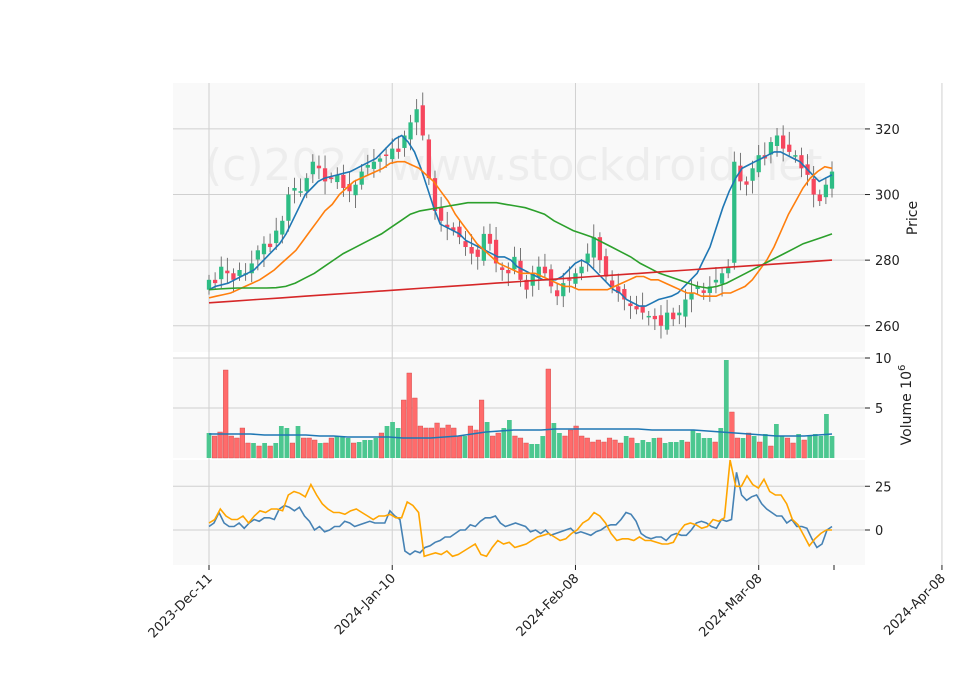 This screenshot has width=960, height=690. I want to click on indicator-line-a, so click(520, 514).